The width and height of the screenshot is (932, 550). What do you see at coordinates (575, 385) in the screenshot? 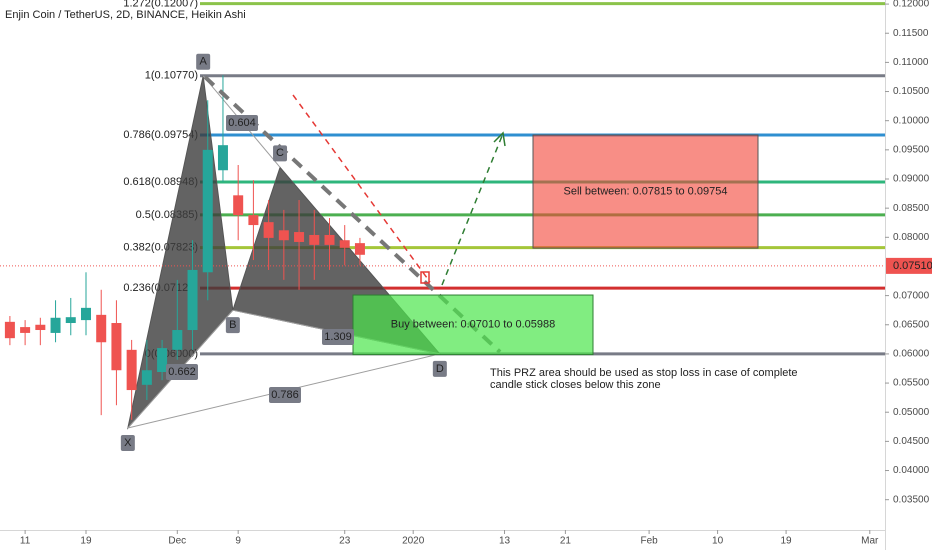
I see `note-text: candle stick closes below this zone` at bounding box center [575, 385].